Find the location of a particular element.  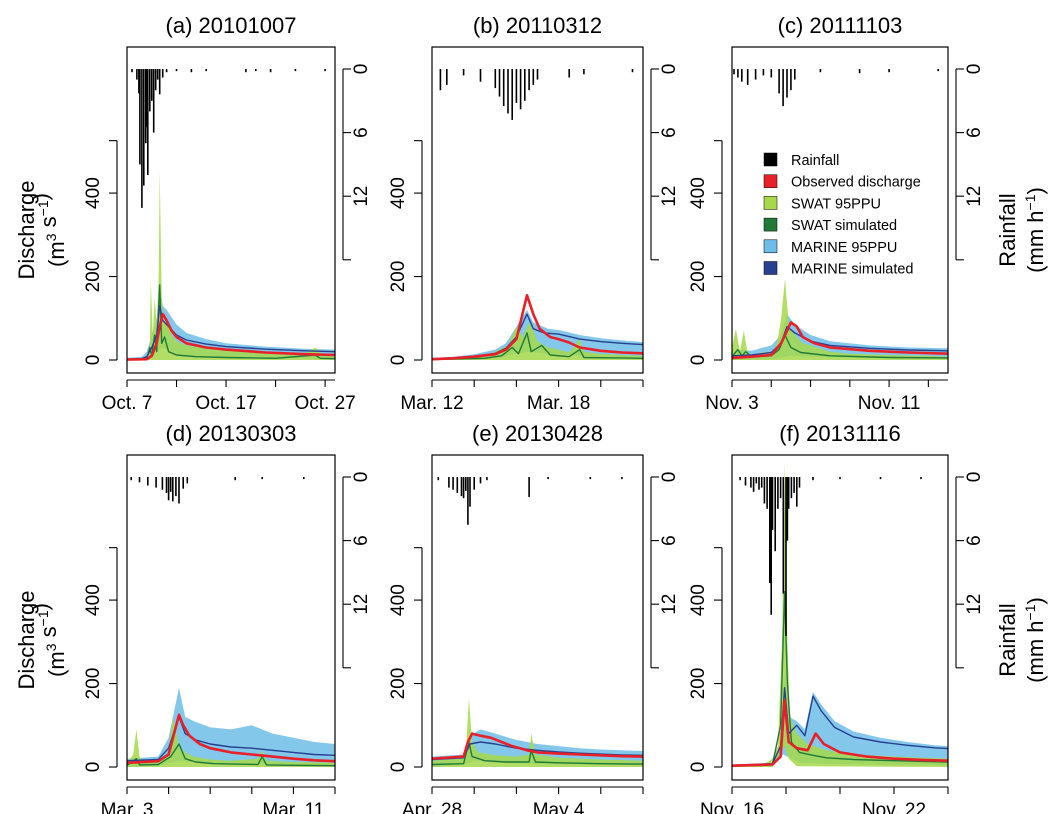

legend-item-marine_band: MARINE 95PPU is located at coordinates (830, 247).